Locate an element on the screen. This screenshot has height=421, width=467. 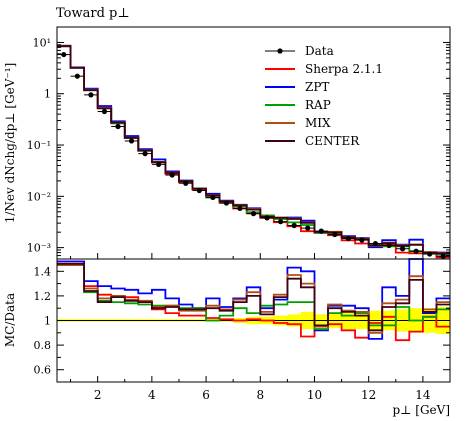
legend-label-zpt: ZPT is located at coordinates (317, 87).